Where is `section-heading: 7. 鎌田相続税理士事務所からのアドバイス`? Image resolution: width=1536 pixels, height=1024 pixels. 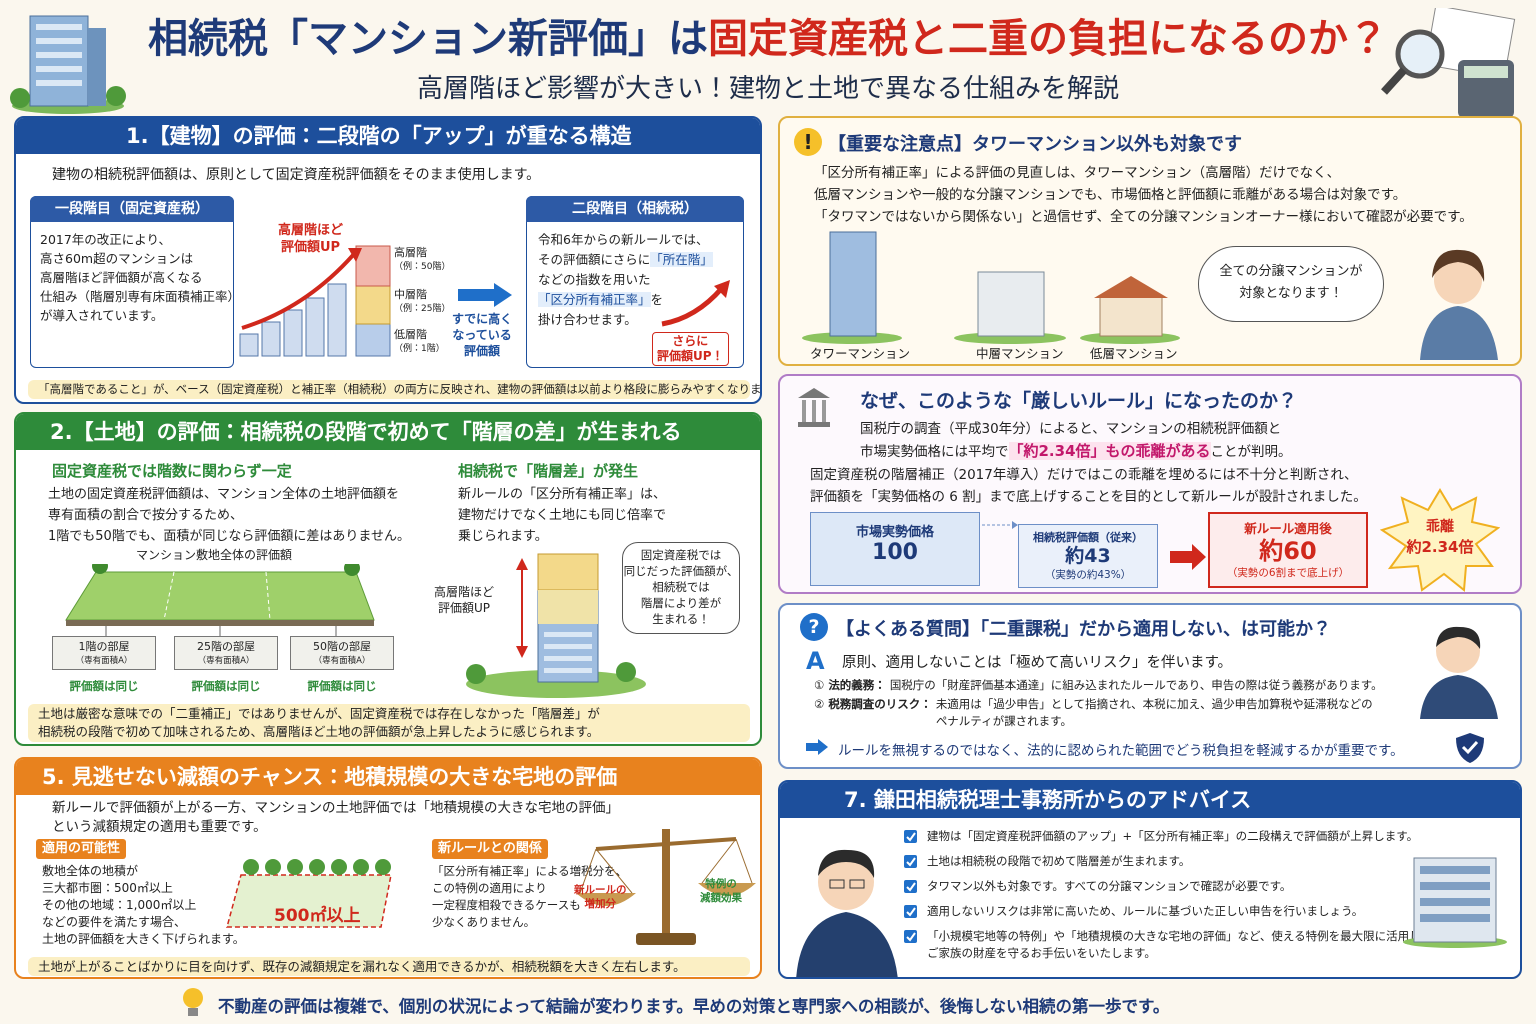 section-heading: 7. 鎌田相続税理士事務所からのアドバイス is located at coordinates (1150, 800).